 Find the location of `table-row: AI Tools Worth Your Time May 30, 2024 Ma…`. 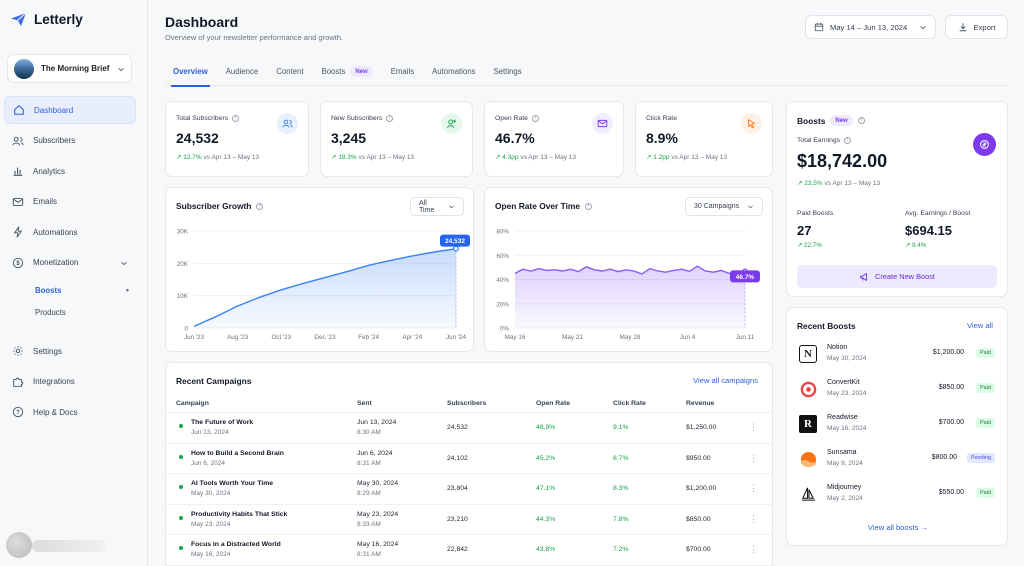

table-row: AI Tools Worth Your Time May 30, 2024 Ma… is located at coordinates (469, 489).